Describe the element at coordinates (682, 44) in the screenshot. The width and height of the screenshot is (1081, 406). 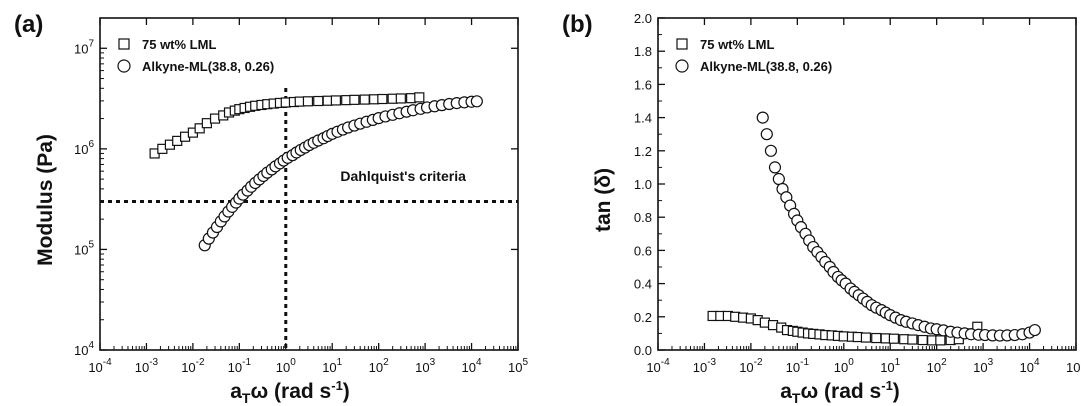
I see `panel-b-legend-square-icon` at that location.